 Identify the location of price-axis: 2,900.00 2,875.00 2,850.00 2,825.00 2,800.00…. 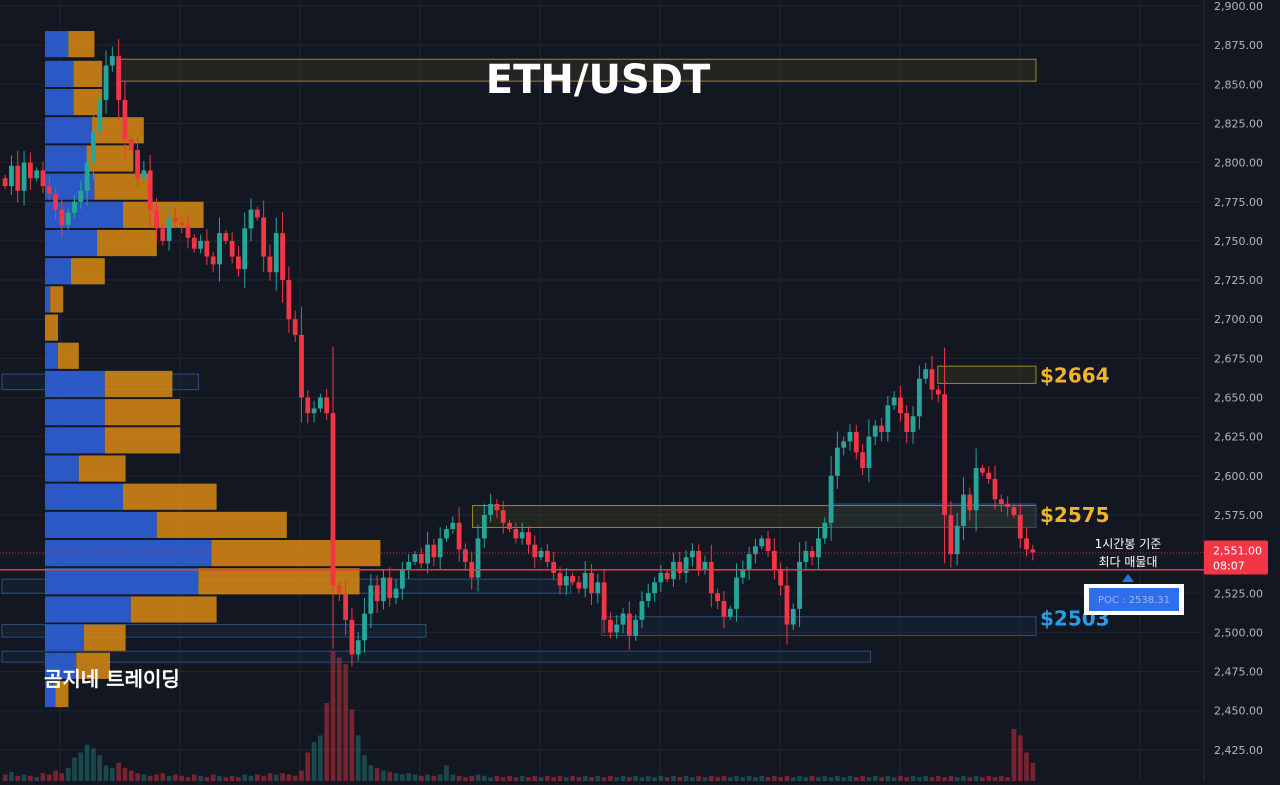
(1238, 378).